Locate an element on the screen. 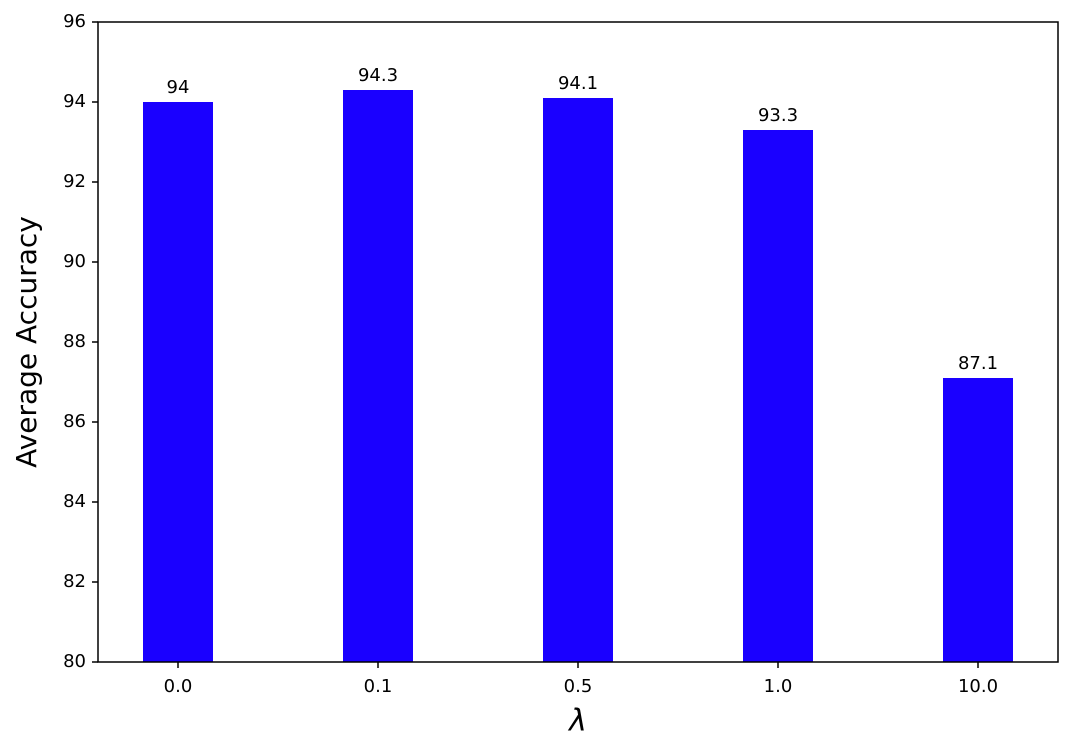  x-tick-label: 0.5 is located at coordinates (578, 686).